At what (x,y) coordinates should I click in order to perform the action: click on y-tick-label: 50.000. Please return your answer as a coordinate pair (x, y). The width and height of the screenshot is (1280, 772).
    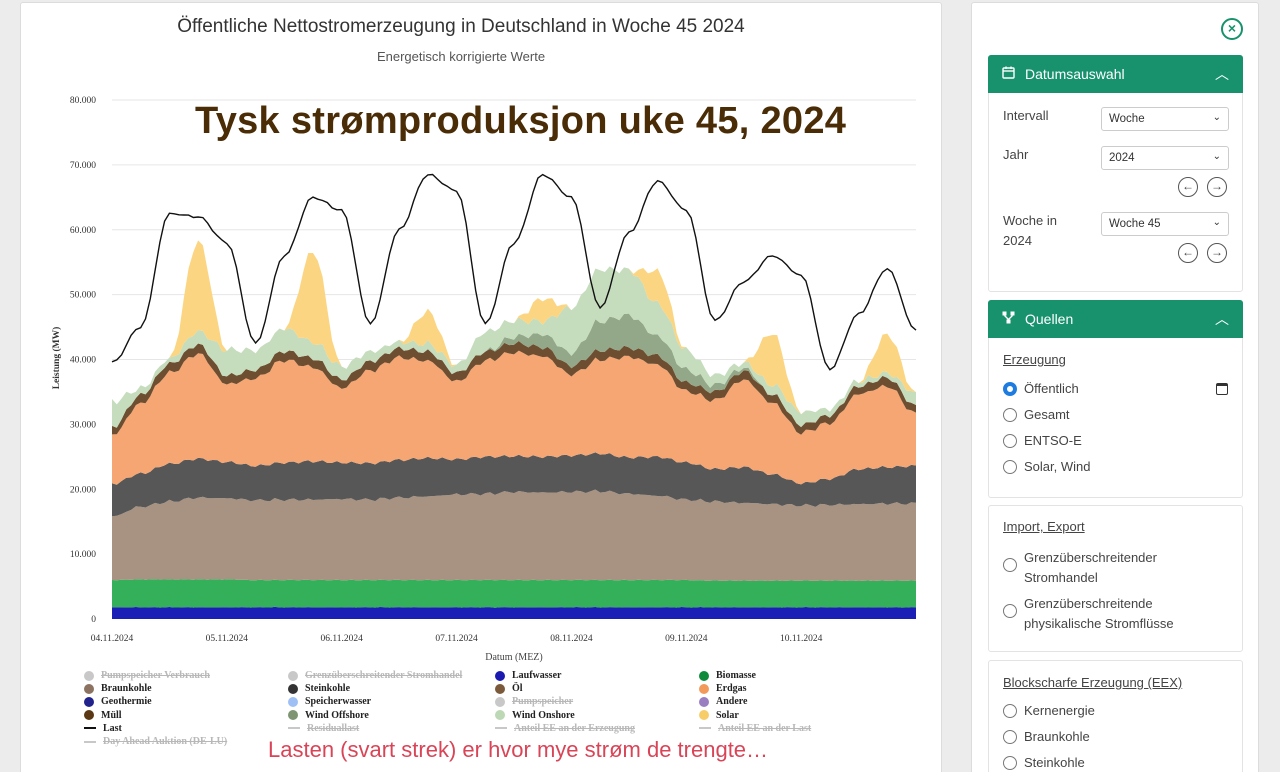
    Looking at the image, I should click on (83, 296).